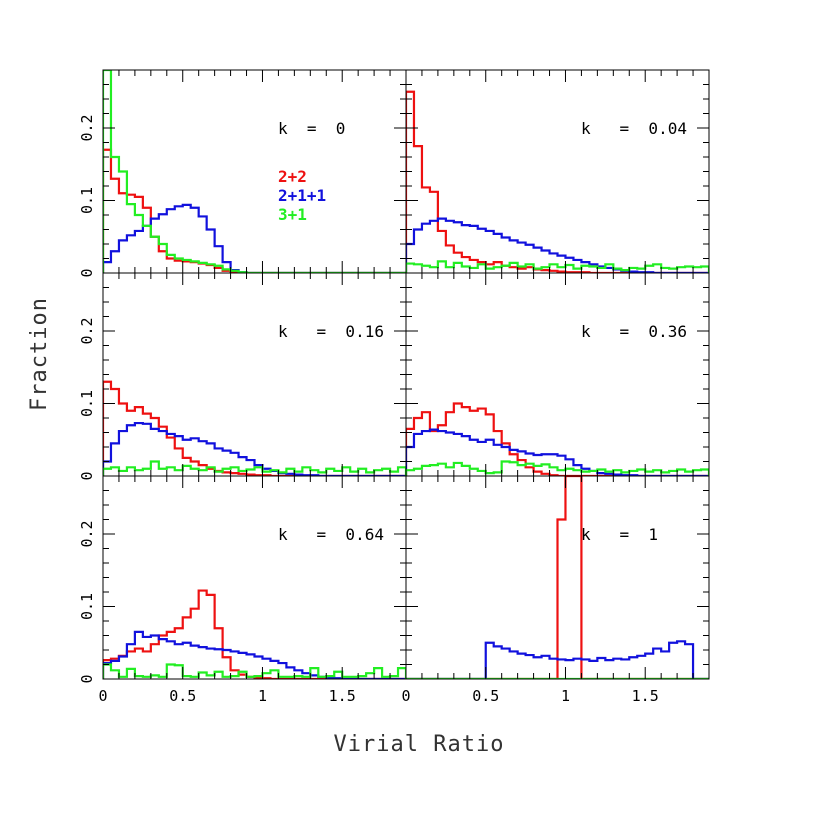  What do you see at coordinates (39, 354) in the screenshot?
I see `y-axis-label: Fraction` at bounding box center [39, 354].